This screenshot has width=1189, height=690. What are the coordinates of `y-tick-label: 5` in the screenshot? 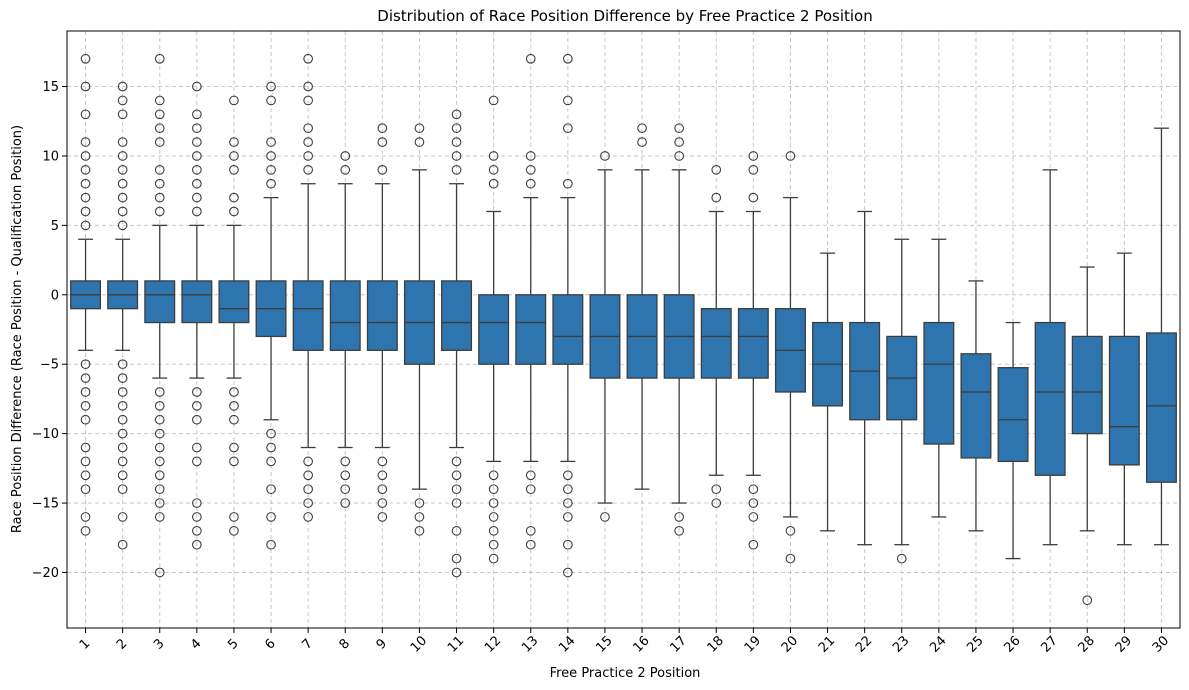 It's located at (55, 226).